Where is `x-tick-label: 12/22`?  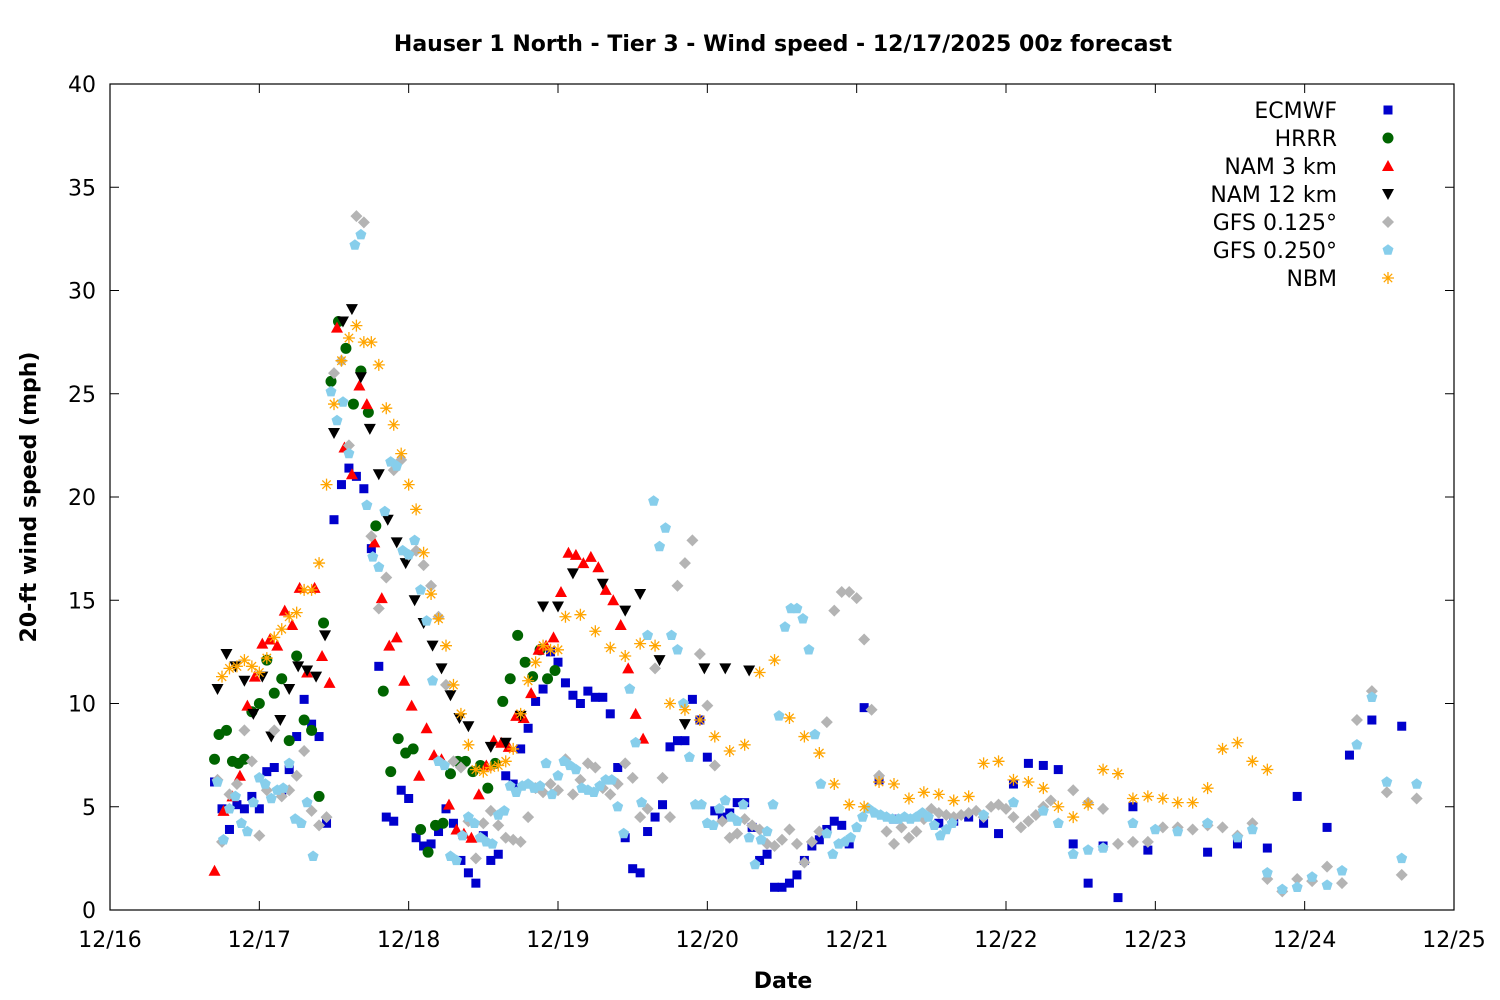
x-tick-label: 12/22 is located at coordinates (1005, 940).